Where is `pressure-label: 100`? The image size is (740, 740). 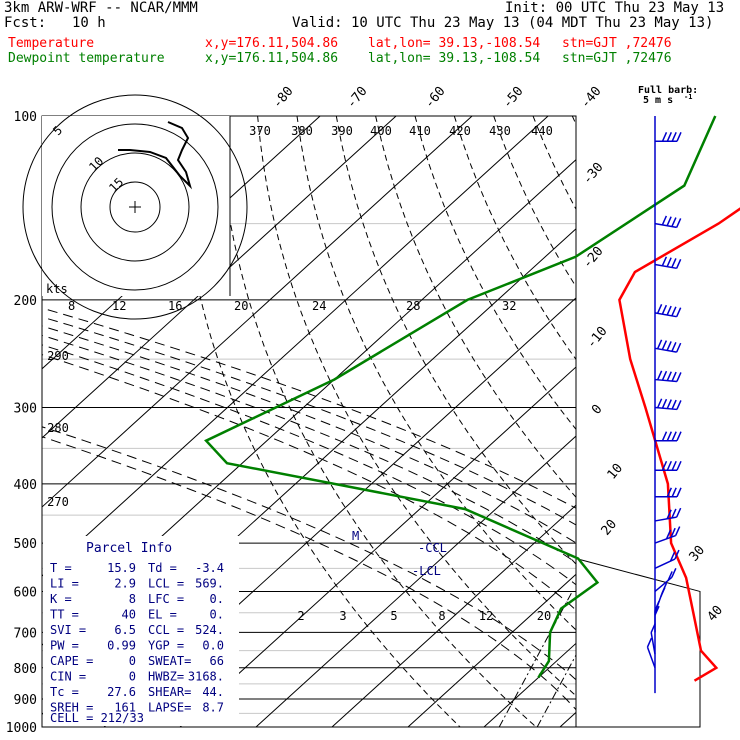
pressure-label: 100 is located at coordinates (25, 117).